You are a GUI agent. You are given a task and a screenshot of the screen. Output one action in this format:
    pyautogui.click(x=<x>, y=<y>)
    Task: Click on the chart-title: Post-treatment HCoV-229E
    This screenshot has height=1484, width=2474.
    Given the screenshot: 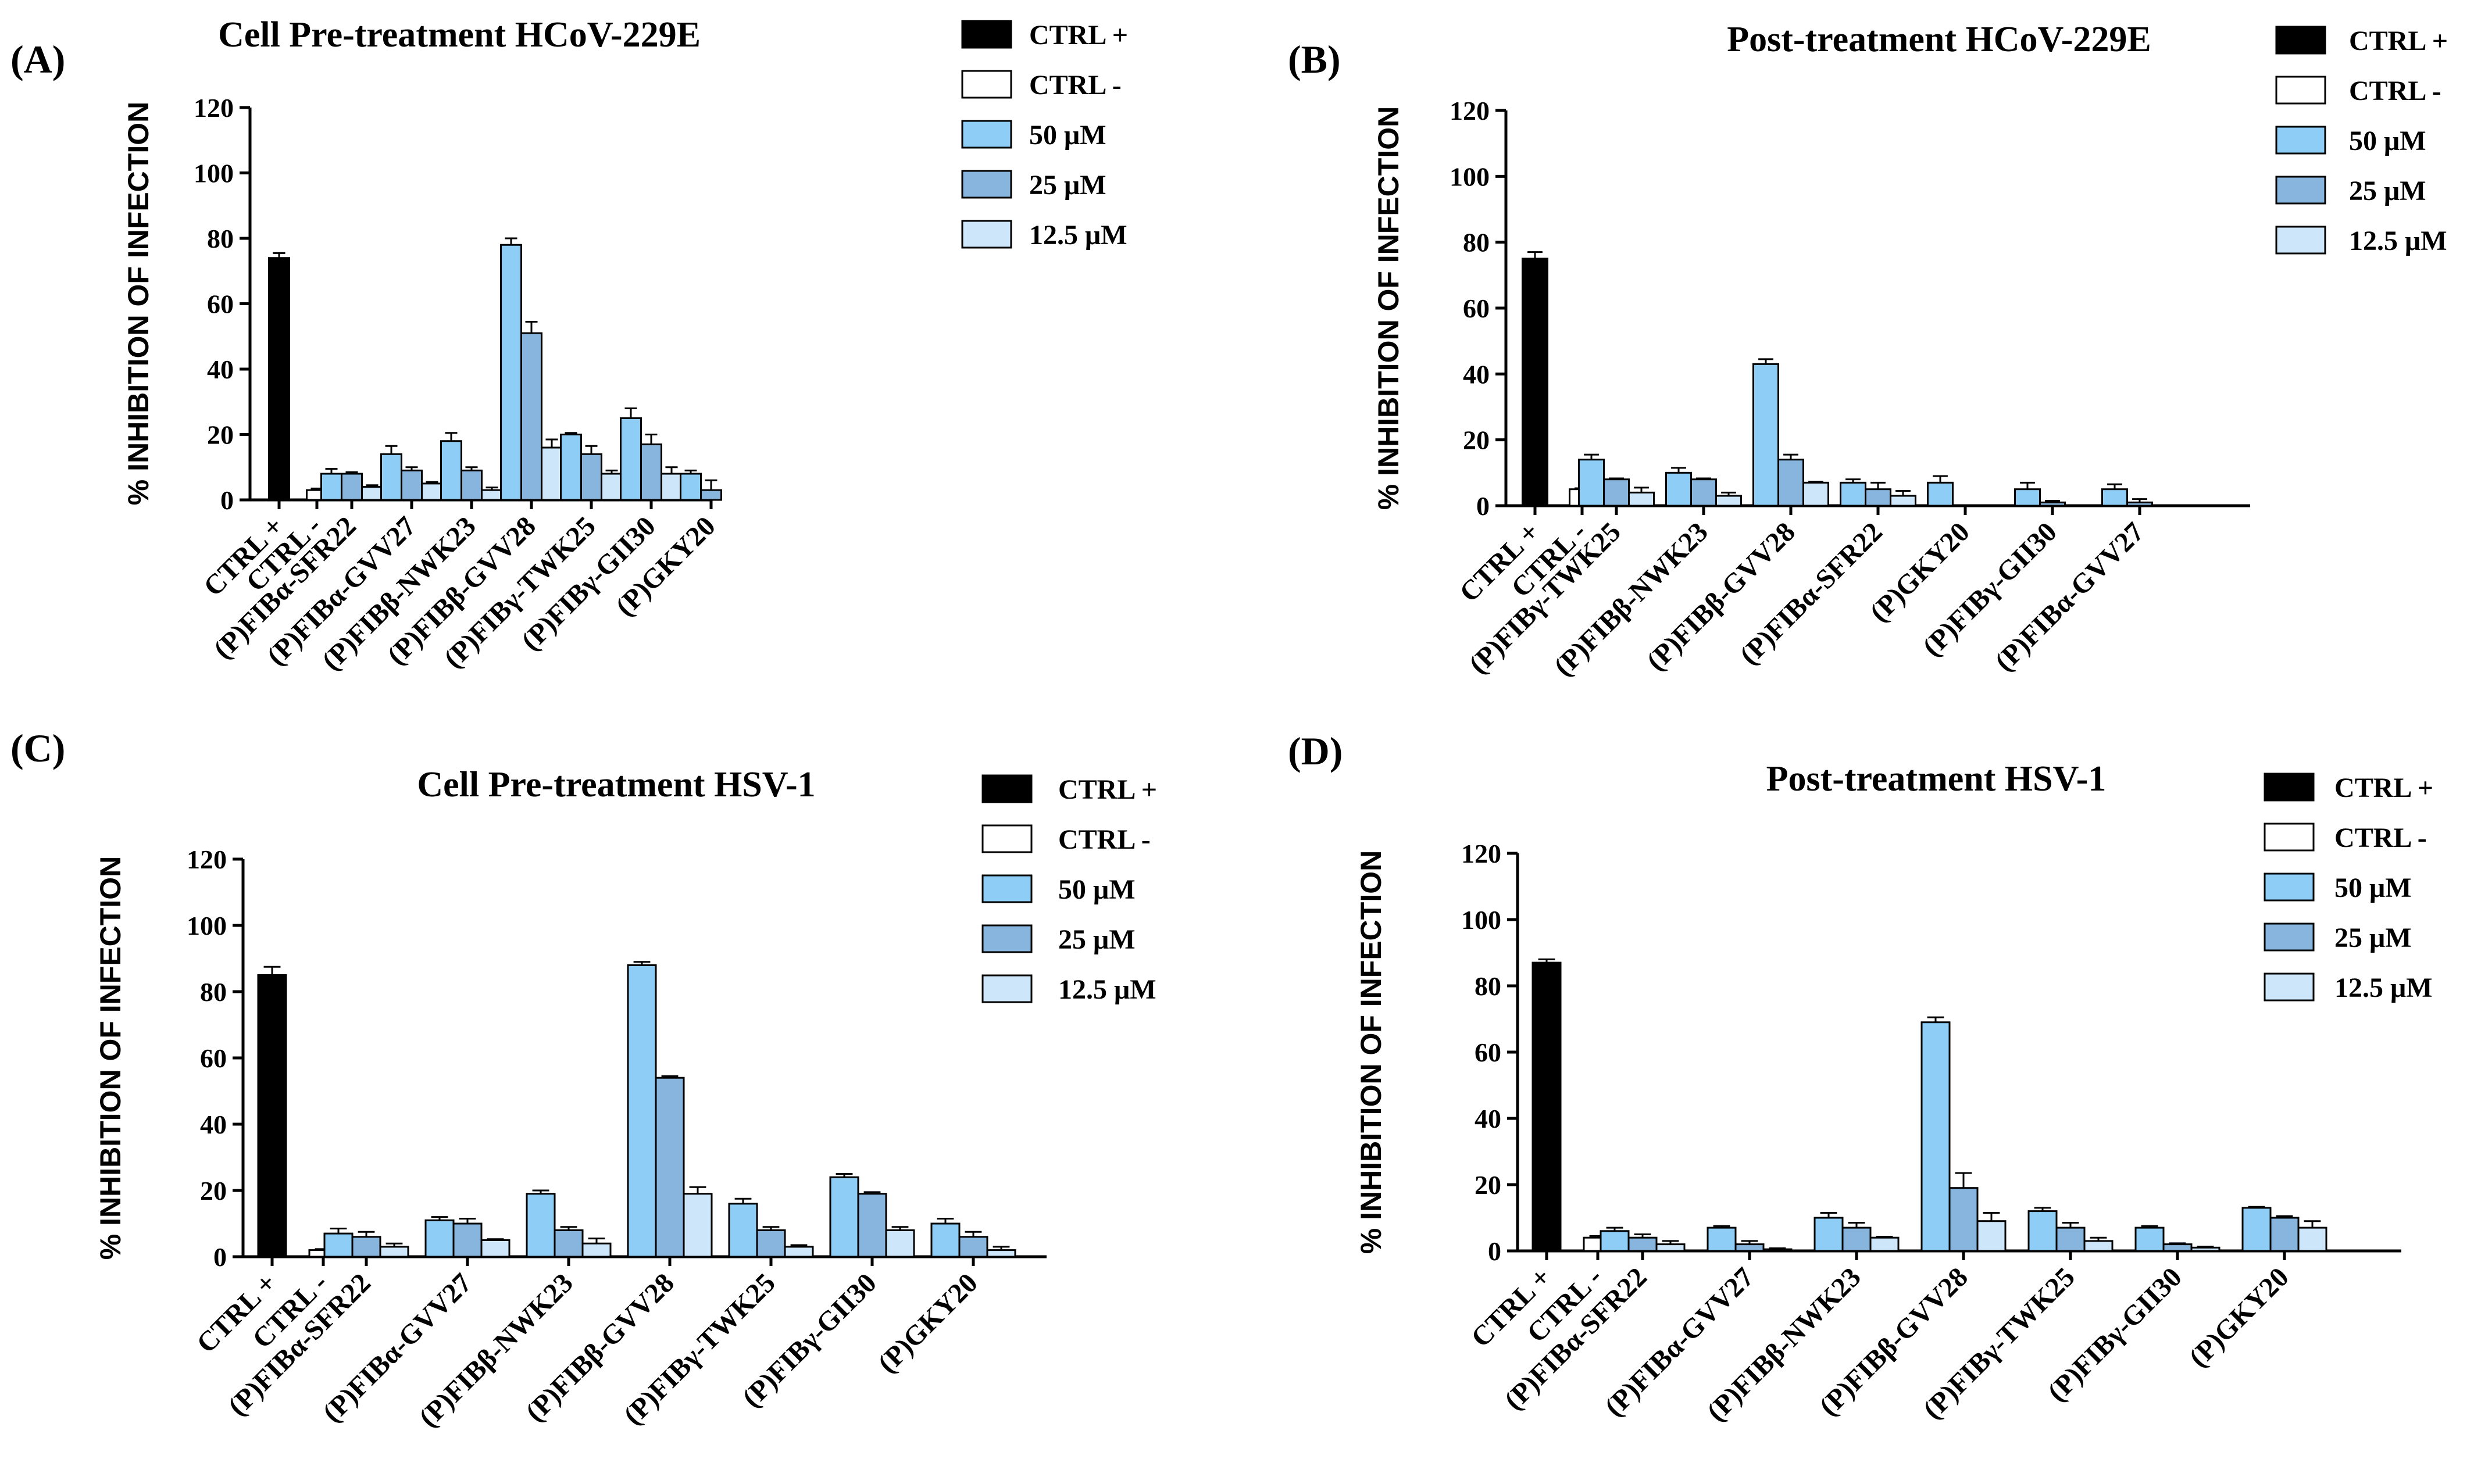 What is the action you would take?
    pyautogui.click(x=1939, y=39)
    